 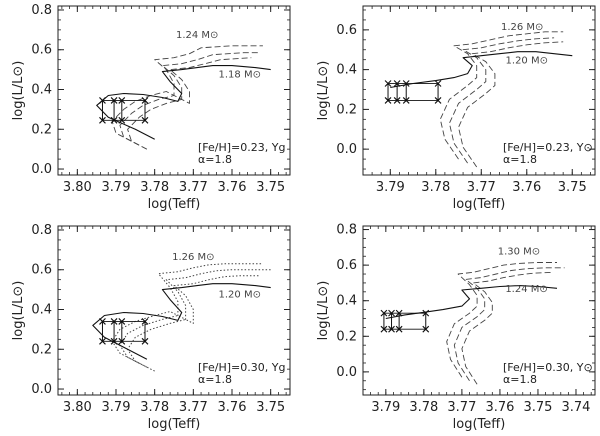 I want to click on metallicity-annotation: [Fe/H]=0.30, Y⊙, so click(x=548, y=367).